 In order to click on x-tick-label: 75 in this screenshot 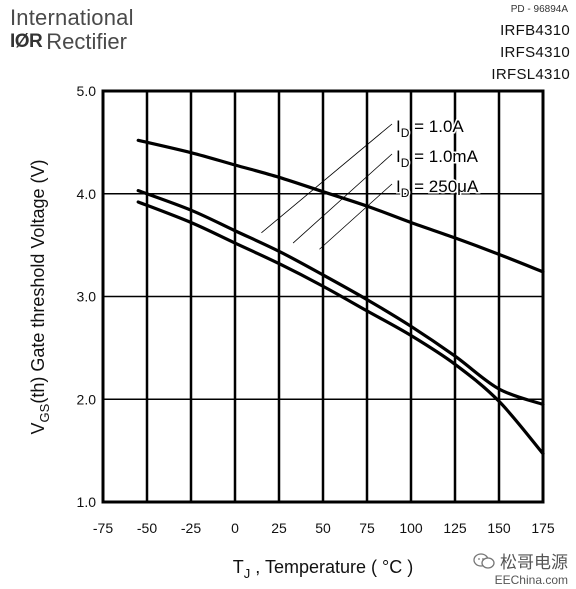, I will do `click(367, 528)`.